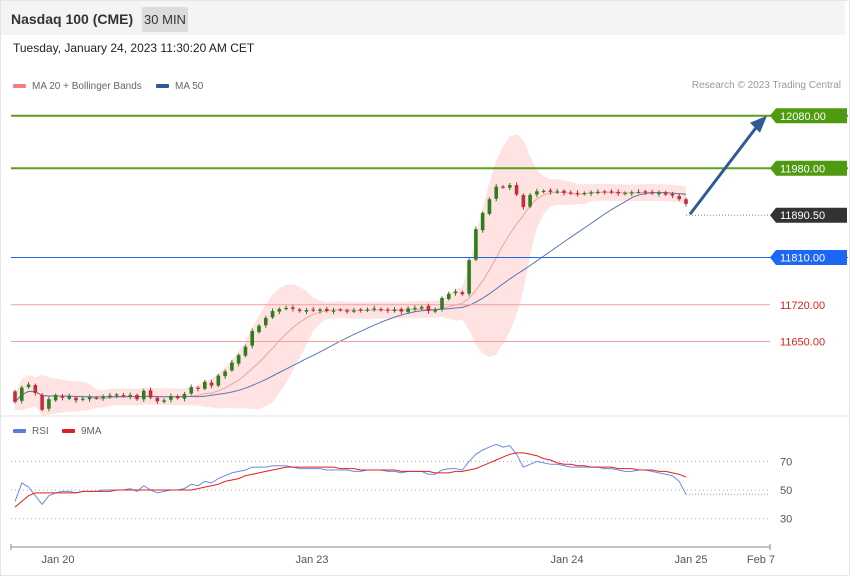  Describe the element at coordinates (723, 171) in the screenshot. I see `forecast-arrow` at that location.